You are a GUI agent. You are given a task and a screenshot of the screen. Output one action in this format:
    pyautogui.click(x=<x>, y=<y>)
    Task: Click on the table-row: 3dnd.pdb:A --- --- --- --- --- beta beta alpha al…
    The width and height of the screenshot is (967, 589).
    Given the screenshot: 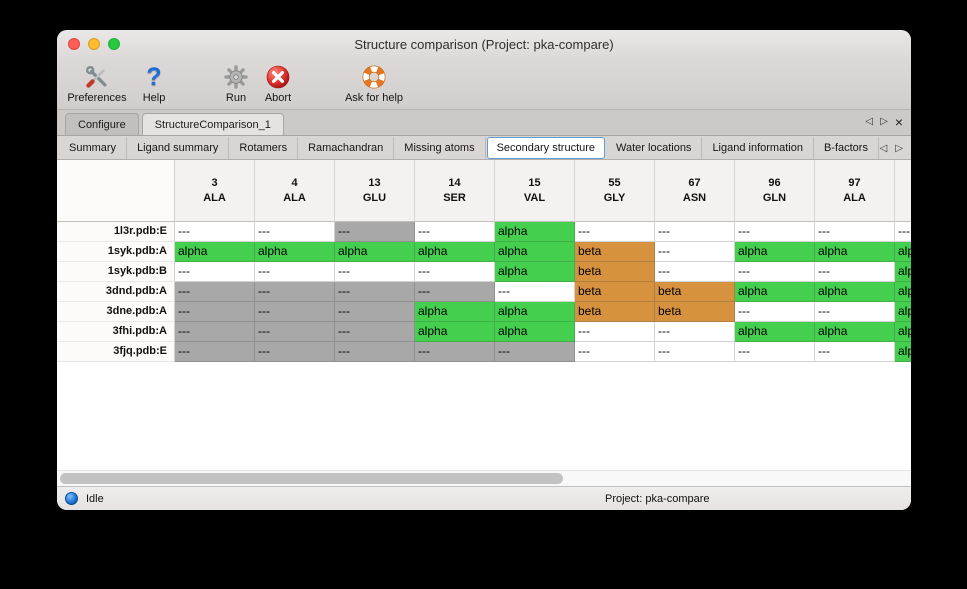 What is the action you would take?
    pyautogui.click(x=484, y=292)
    